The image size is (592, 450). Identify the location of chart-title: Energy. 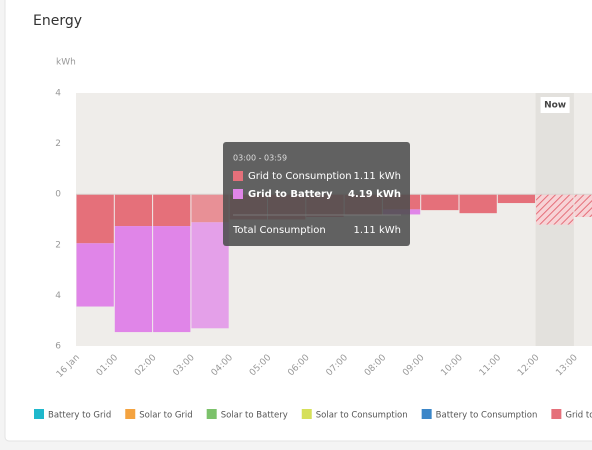
(57, 21).